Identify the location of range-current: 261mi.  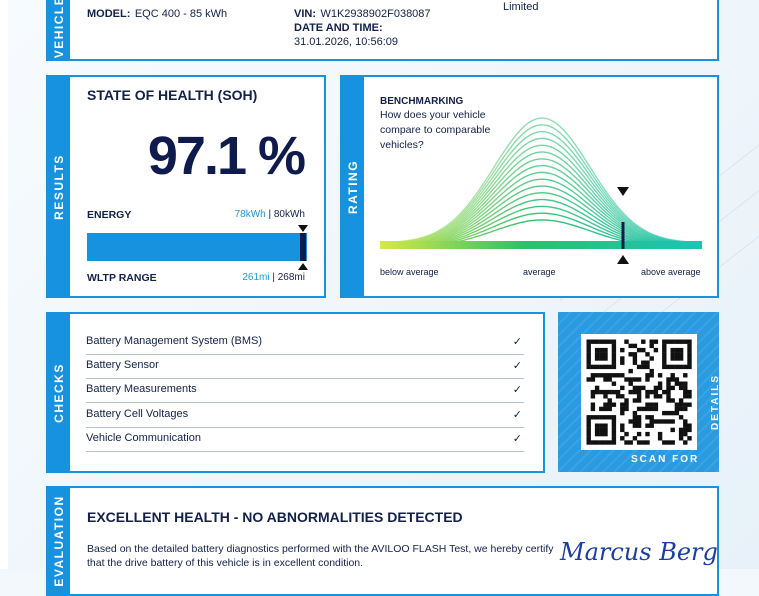
(256, 277).